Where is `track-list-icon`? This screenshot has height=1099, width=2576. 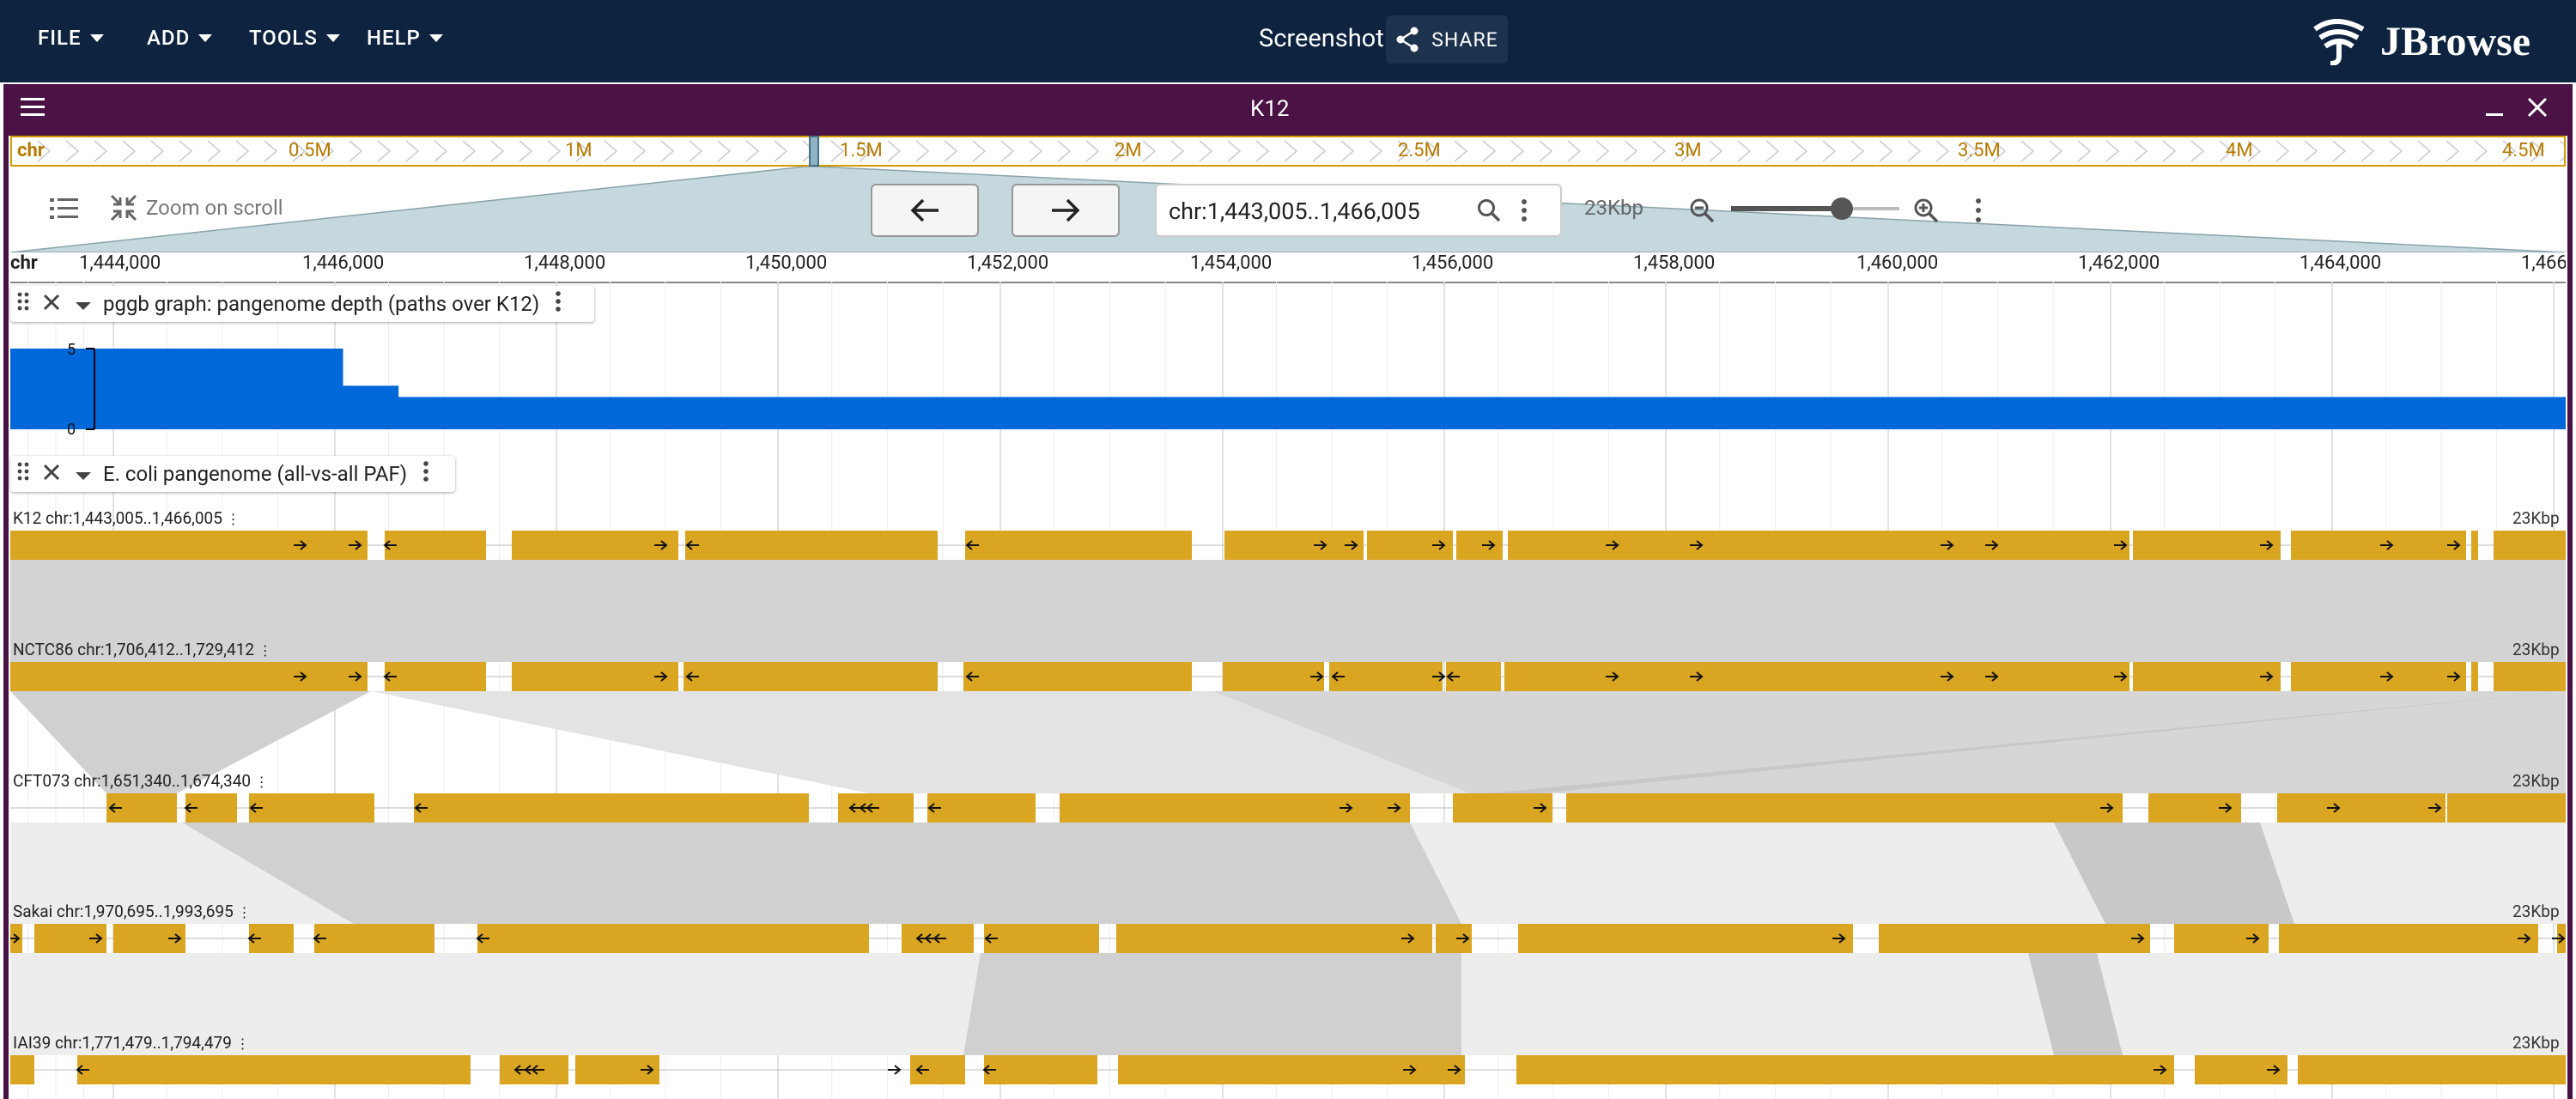 track-list-icon is located at coordinates (64, 208).